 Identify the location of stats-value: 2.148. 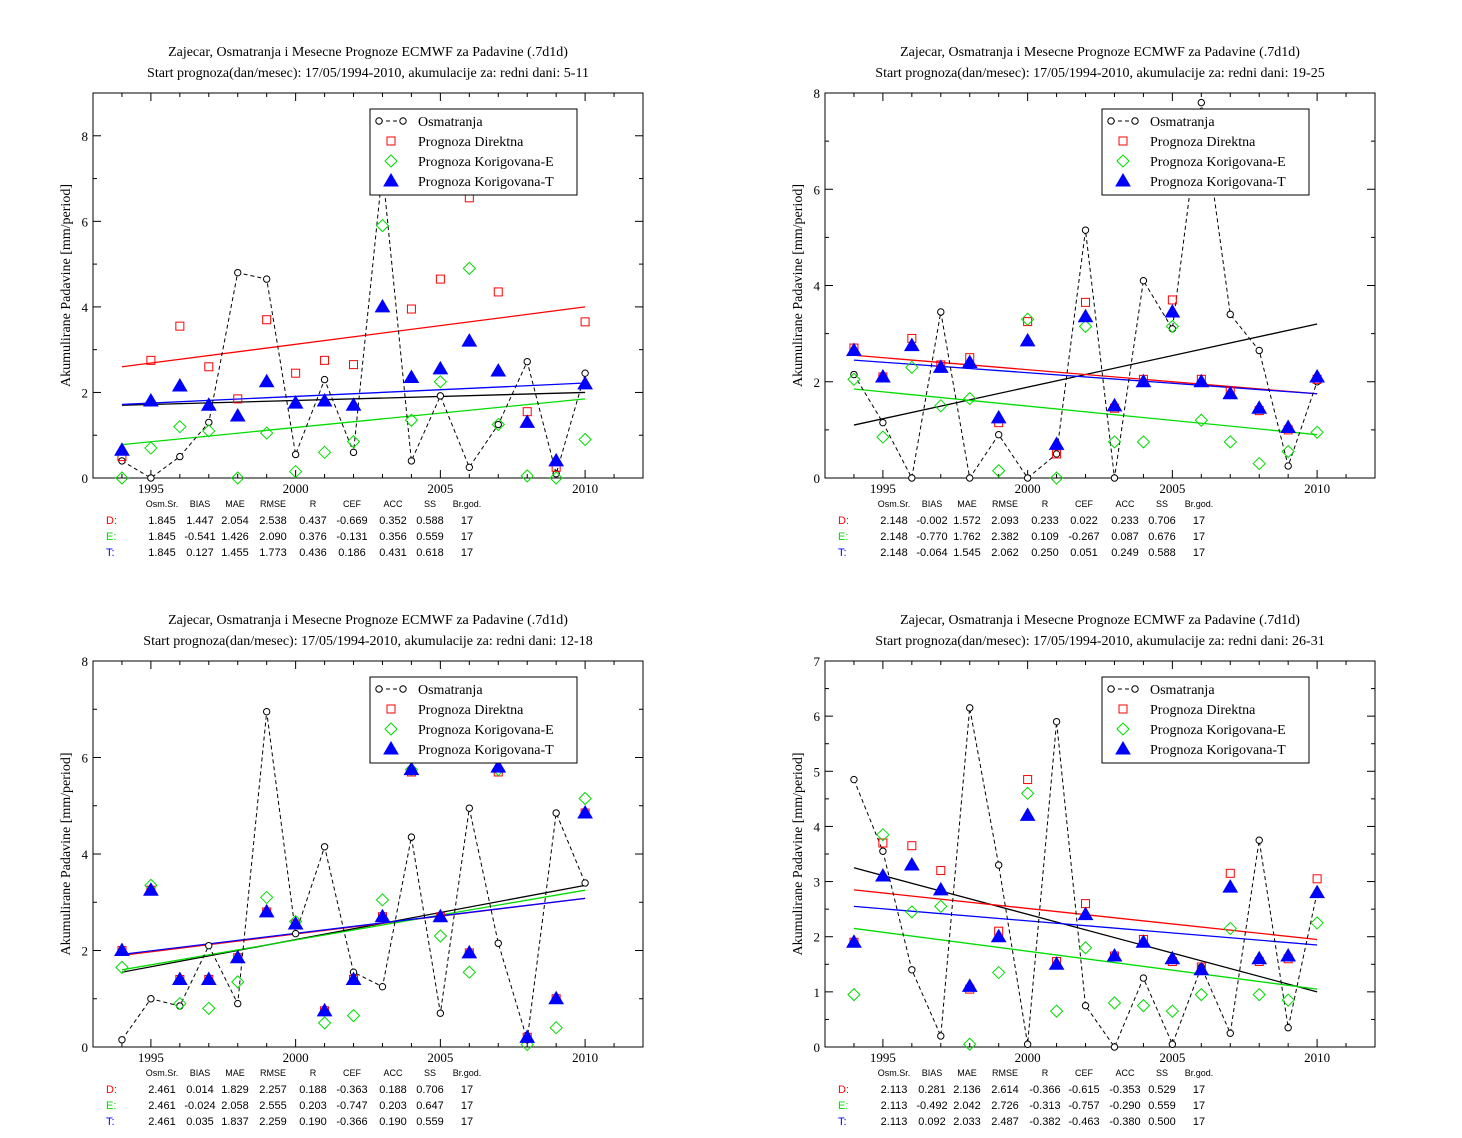
(894, 521).